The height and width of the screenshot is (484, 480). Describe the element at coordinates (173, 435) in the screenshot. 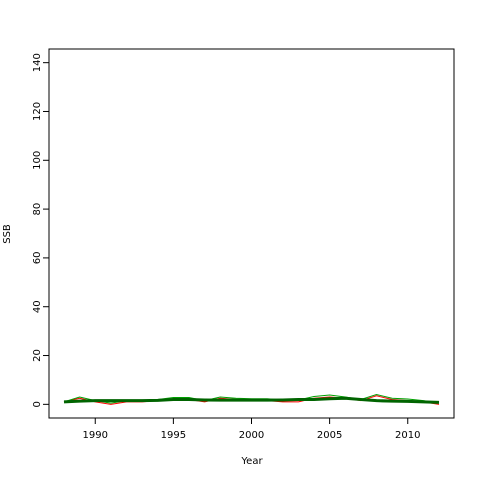

I see `x-tick-label: 1995` at that location.